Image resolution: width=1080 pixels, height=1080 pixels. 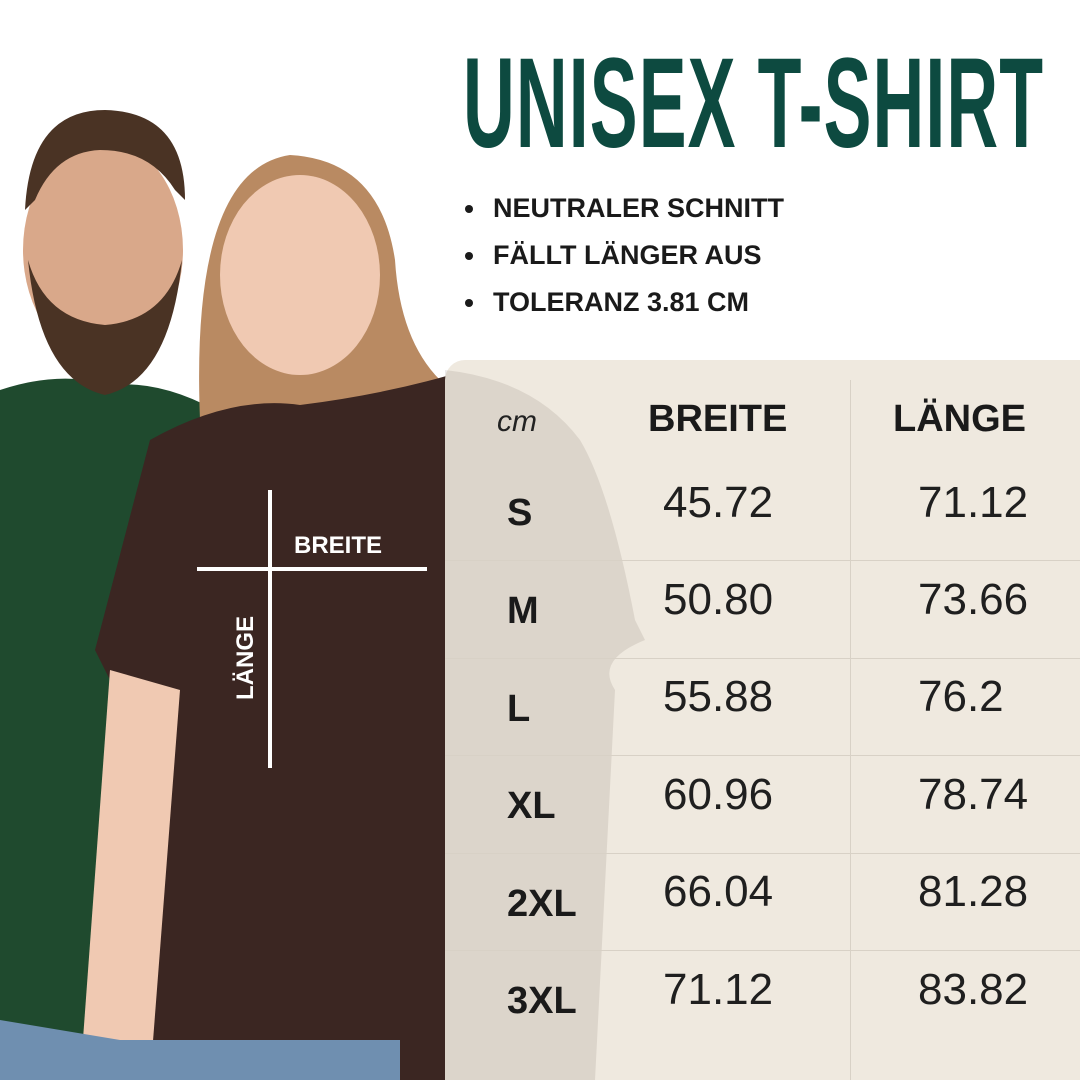 What do you see at coordinates (718, 502) in the screenshot?
I see `breite-value: 45.72` at bounding box center [718, 502].